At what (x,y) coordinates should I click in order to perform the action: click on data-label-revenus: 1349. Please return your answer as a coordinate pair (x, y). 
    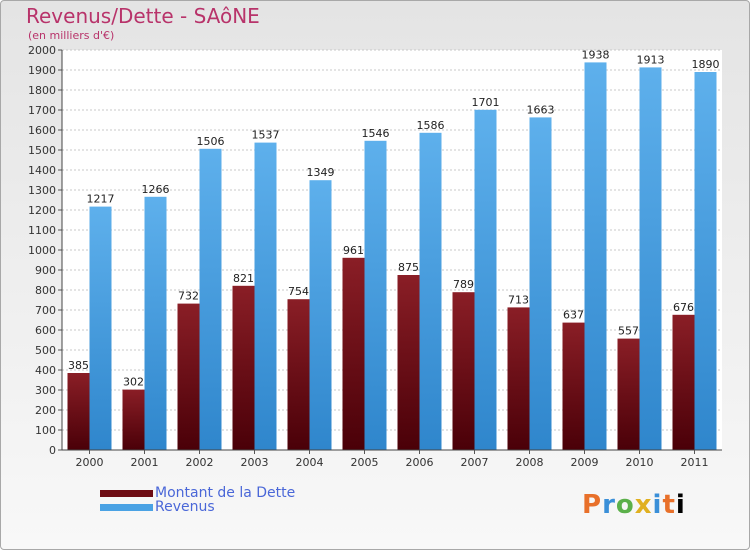
    Looking at the image, I should click on (321, 172).